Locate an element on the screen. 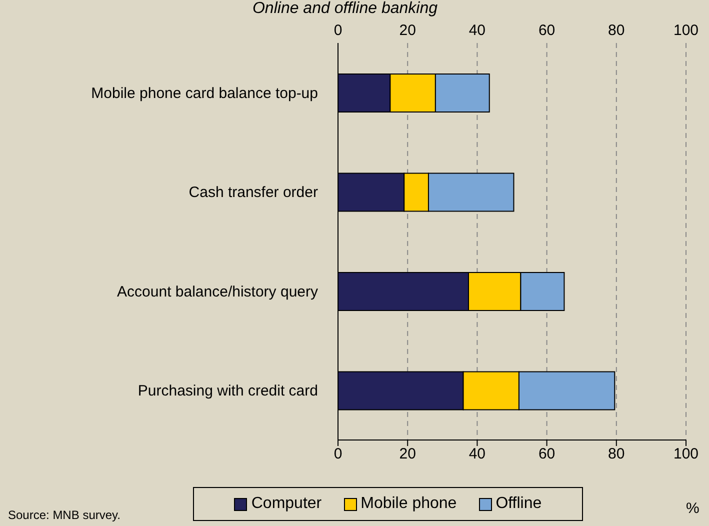 Image resolution: width=709 pixels, height=526 pixels. x-tick-label: 80 is located at coordinates (616, 454).